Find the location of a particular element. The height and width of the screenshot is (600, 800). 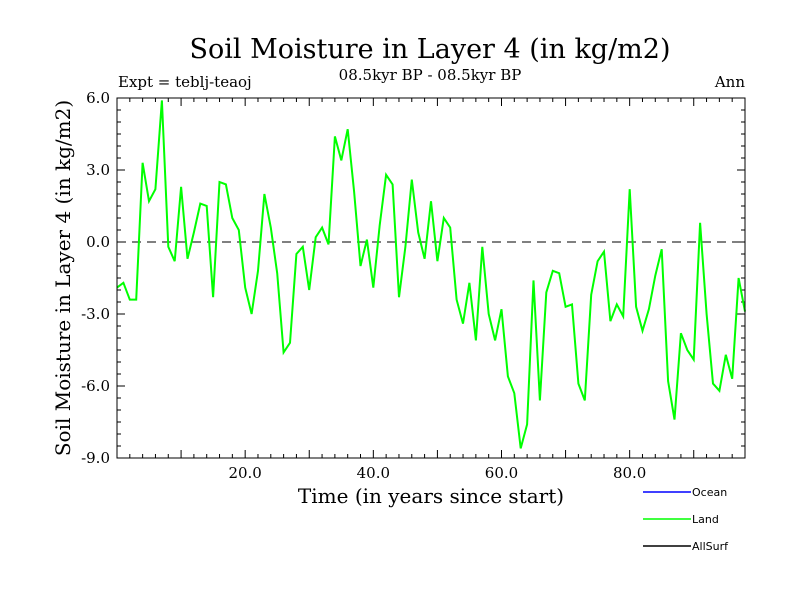

x-tick-label: 80.0 is located at coordinates (629, 473).